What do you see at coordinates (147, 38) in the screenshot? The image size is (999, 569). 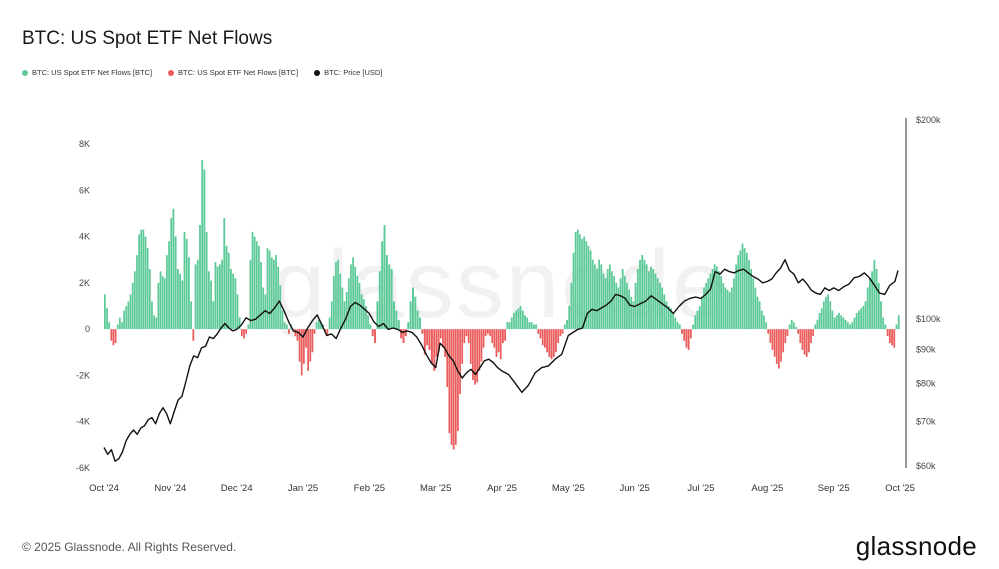 I see `chart-title: BTC: US Spot ETF Net Flows` at bounding box center [147, 38].